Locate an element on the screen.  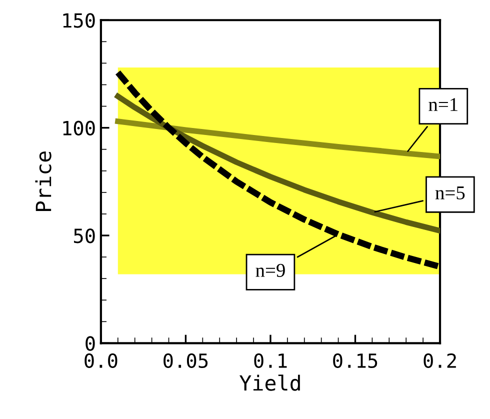
y-tick-label: 150 is located at coordinates (79, 20).